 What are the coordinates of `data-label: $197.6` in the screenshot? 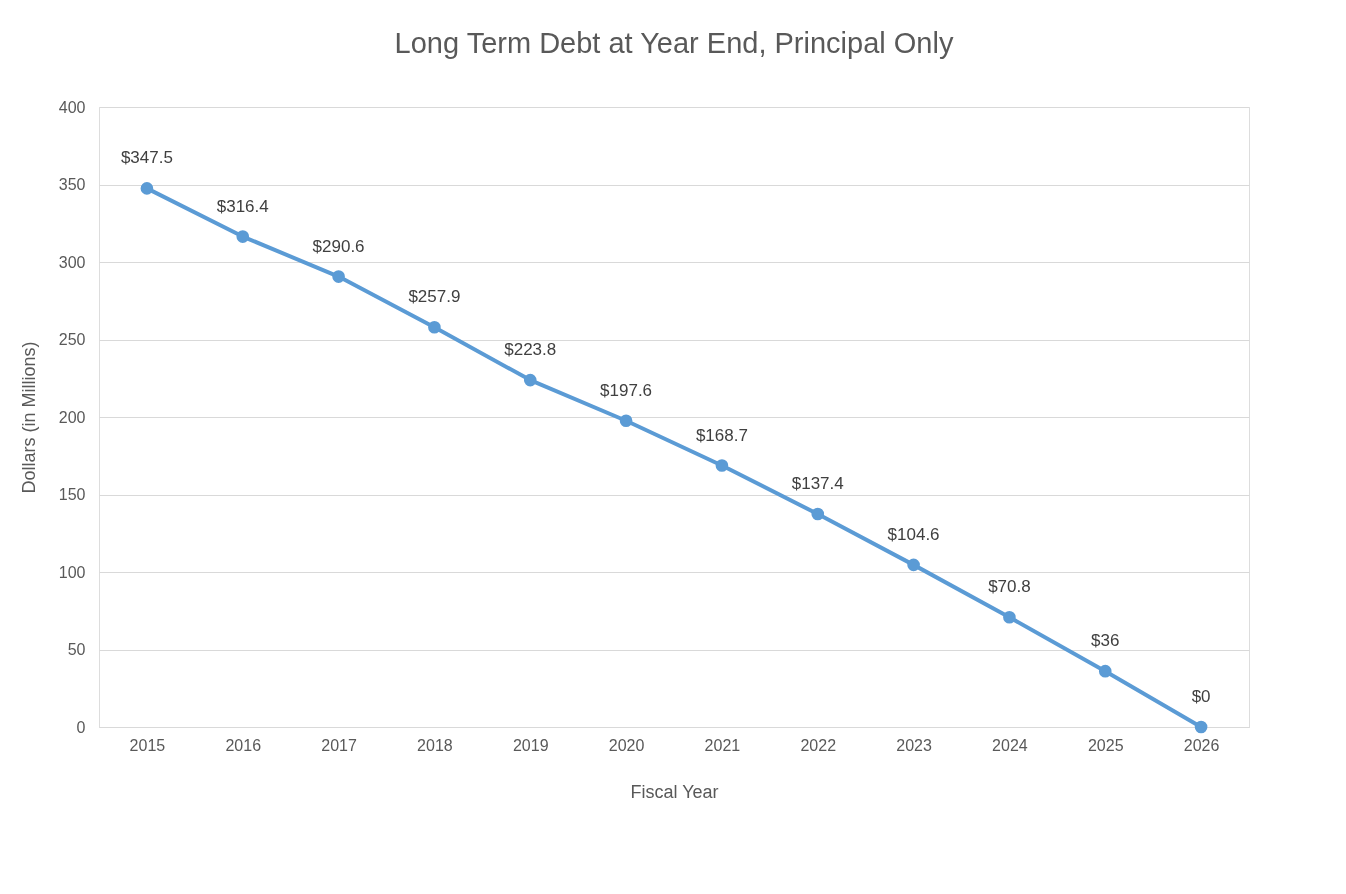 It's located at (626, 390).